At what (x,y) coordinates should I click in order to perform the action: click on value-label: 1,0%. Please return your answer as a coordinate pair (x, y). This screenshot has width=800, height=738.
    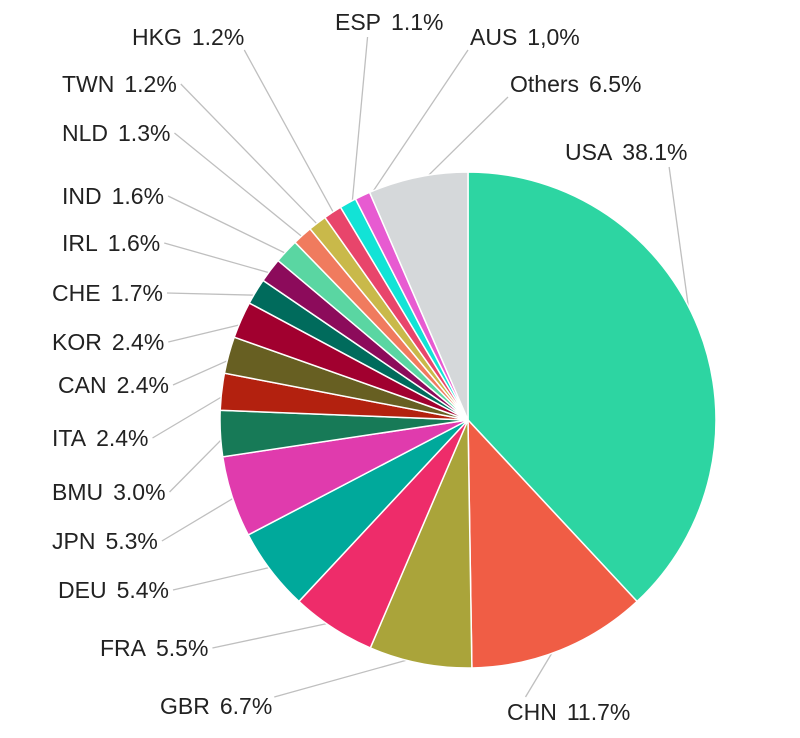
    Looking at the image, I should click on (553, 37).